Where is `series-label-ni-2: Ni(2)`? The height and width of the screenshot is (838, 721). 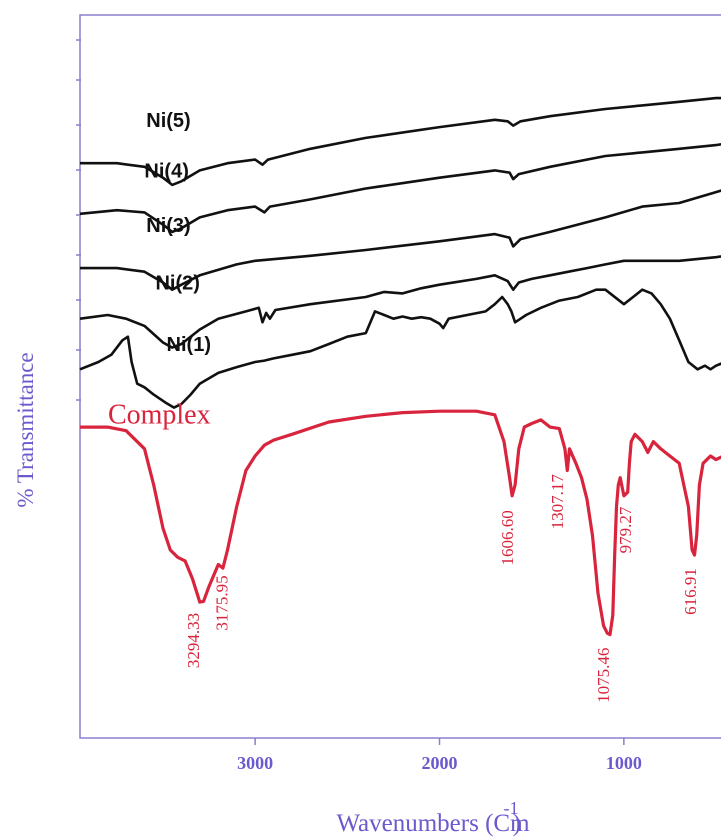 series-label-ni-2: Ni(2) is located at coordinates (177, 284).